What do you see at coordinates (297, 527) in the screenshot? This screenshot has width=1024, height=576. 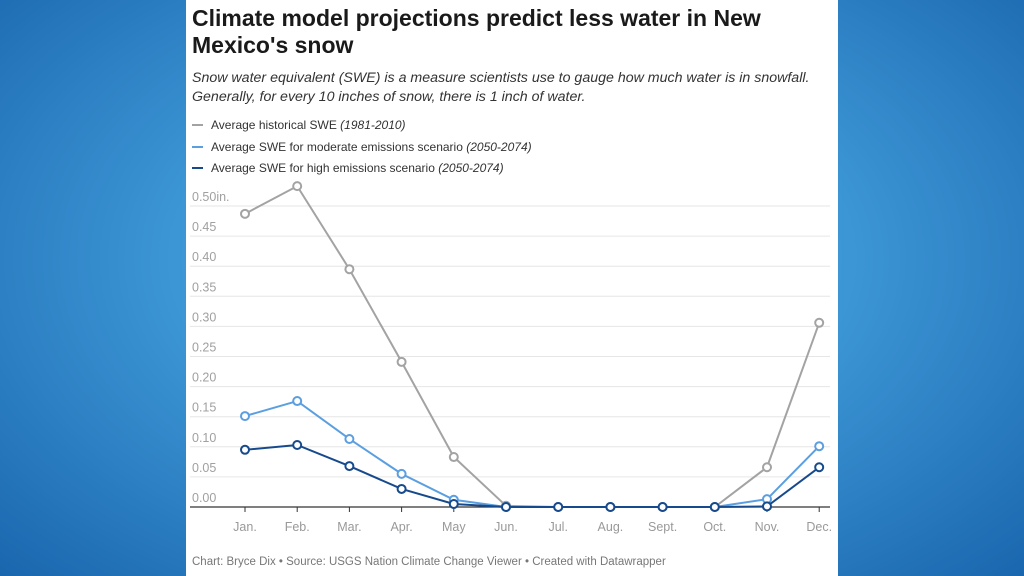 I see `x-tick-label: Feb.` at bounding box center [297, 527].